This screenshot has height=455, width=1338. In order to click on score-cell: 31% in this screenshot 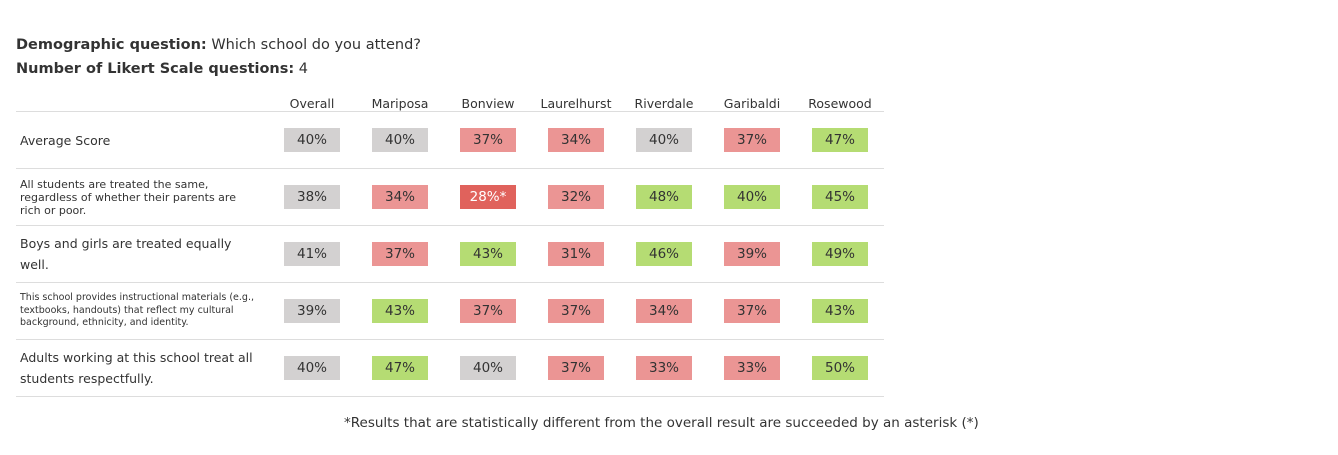, I will do `click(576, 254)`.